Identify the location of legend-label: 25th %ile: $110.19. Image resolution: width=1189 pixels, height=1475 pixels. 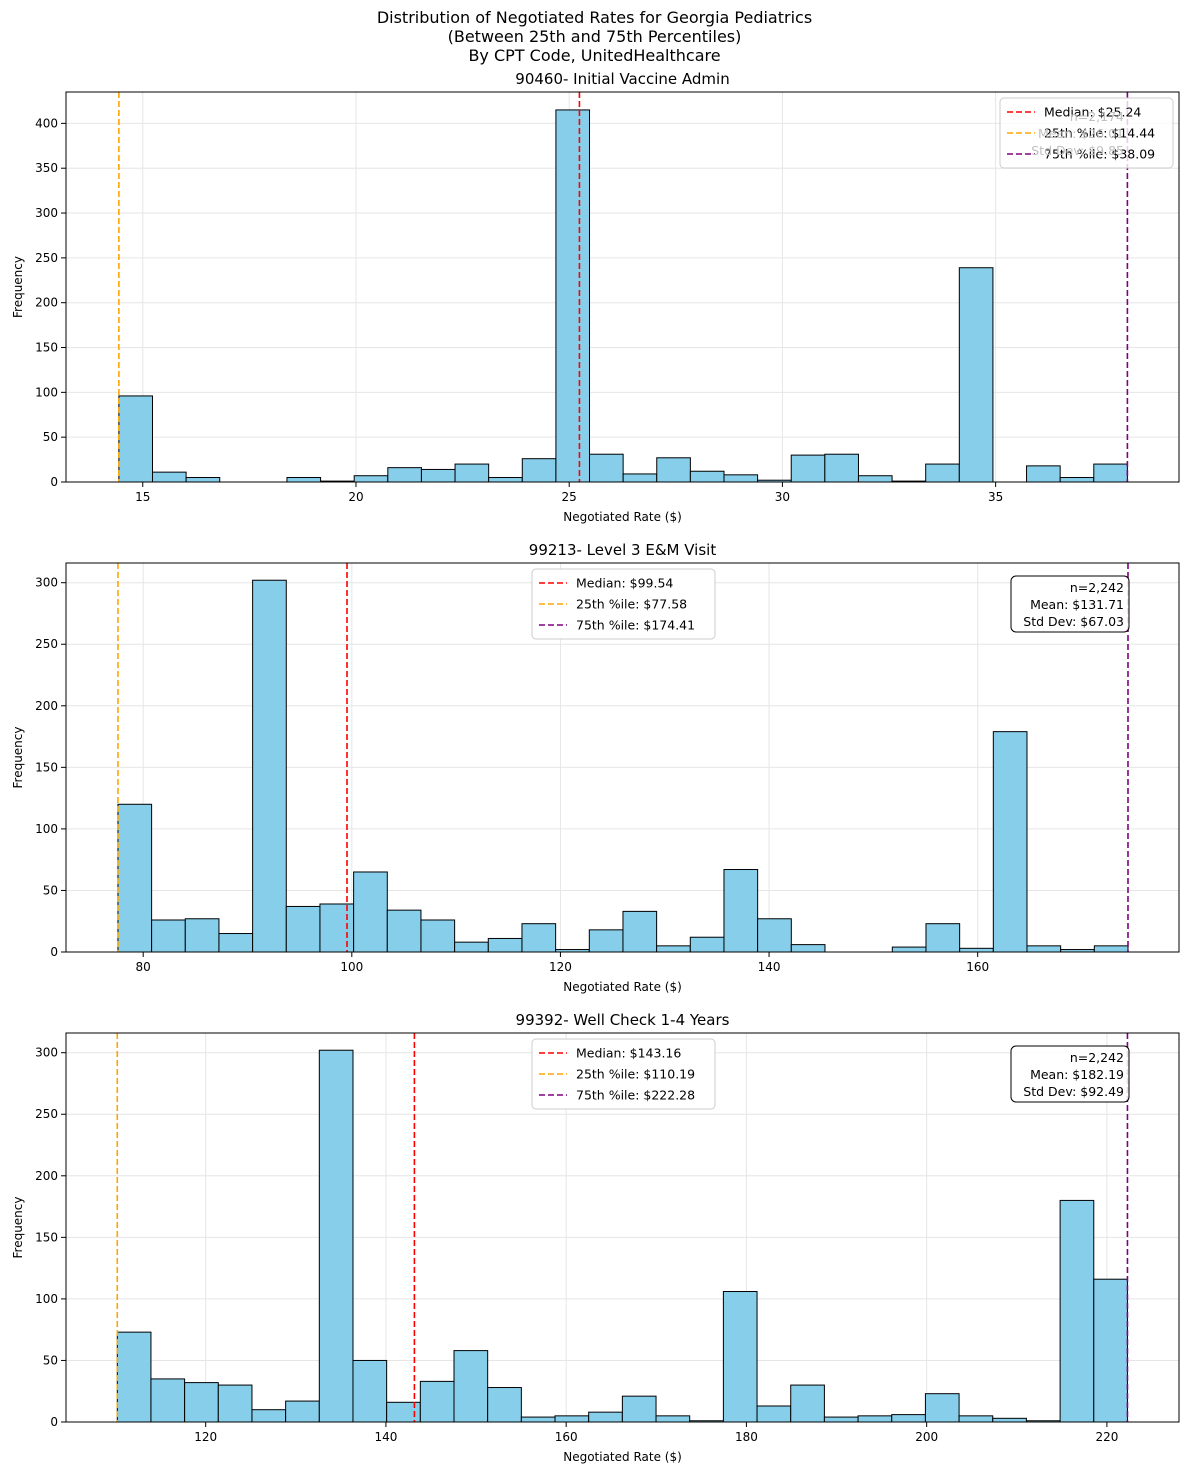
(635, 1074).